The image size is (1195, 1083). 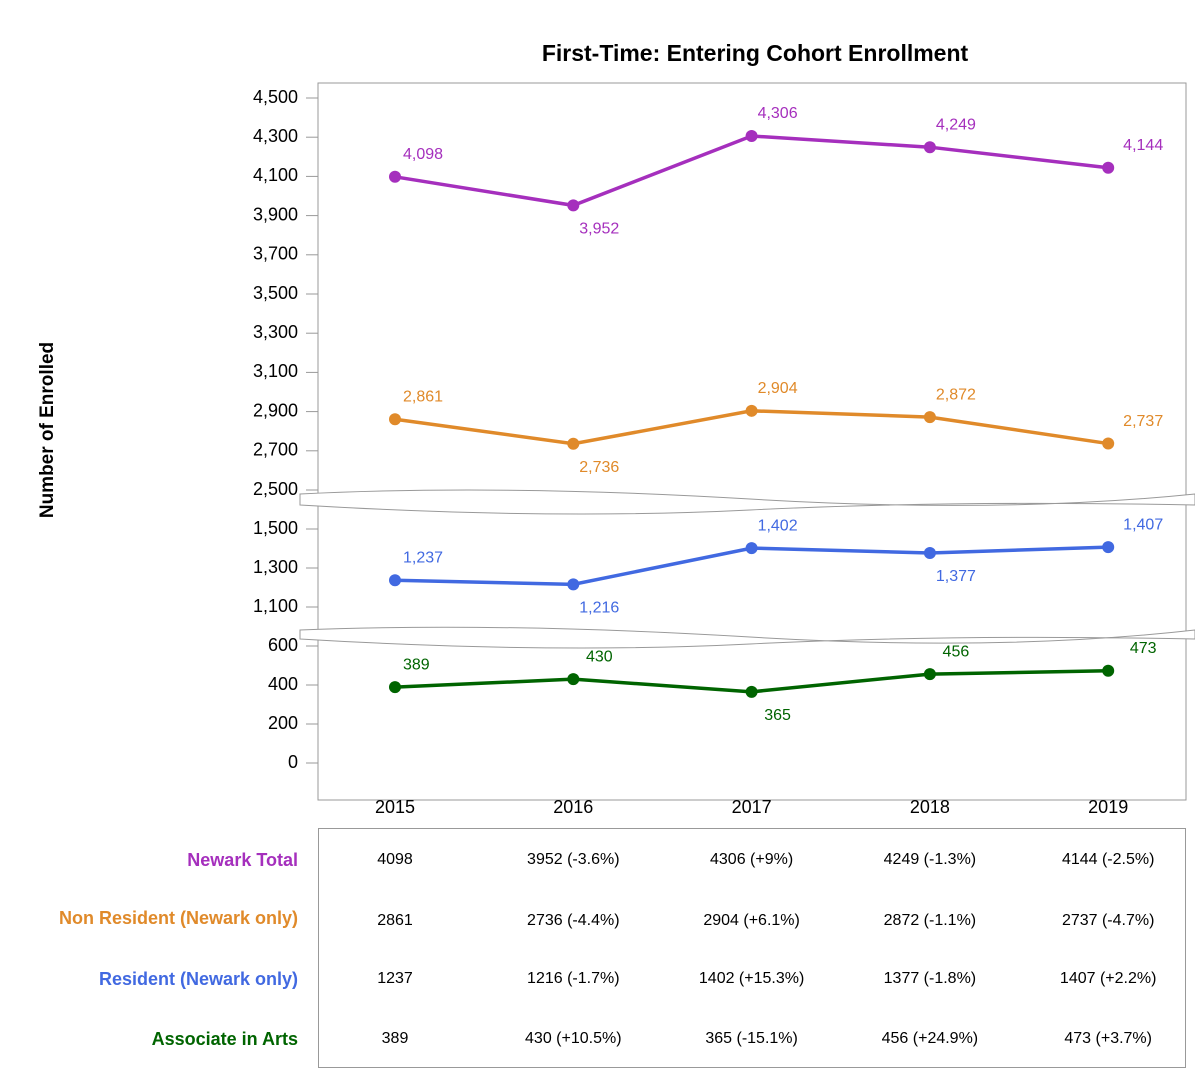 I want to click on data-label: 1,407, so click(x=1143, y=524).